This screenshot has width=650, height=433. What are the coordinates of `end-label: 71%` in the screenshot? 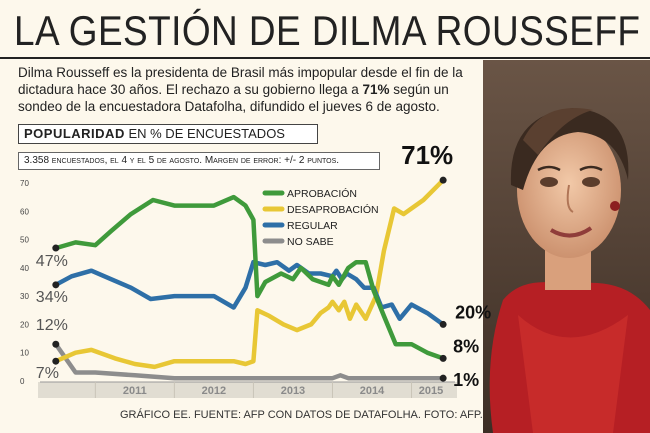 It's located at (427, 155).